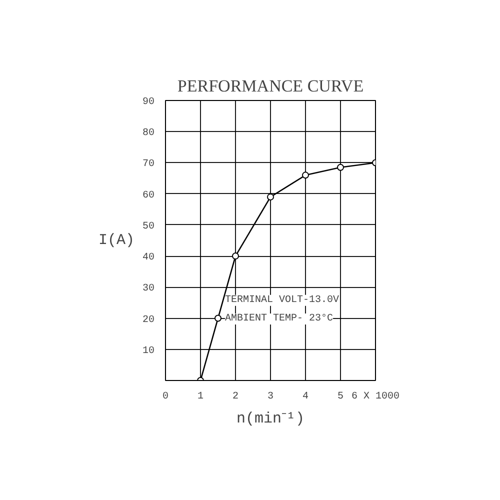  What do you see at coordinates (148, 226) in the screenshot?
I see `y-tick-label: 50` at bounding box center [148, 226].